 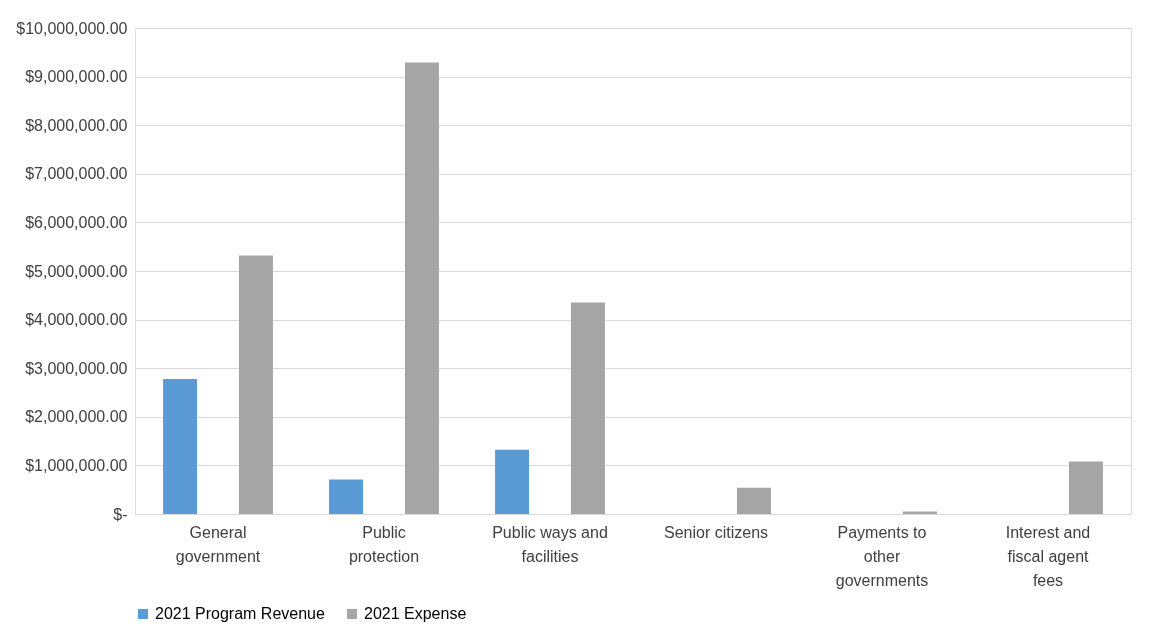 What do you see at coordinates (240, 613) in the screenshot?
I see `legend-label: 2021 Program Revenue` at bounding box center [240, 613].